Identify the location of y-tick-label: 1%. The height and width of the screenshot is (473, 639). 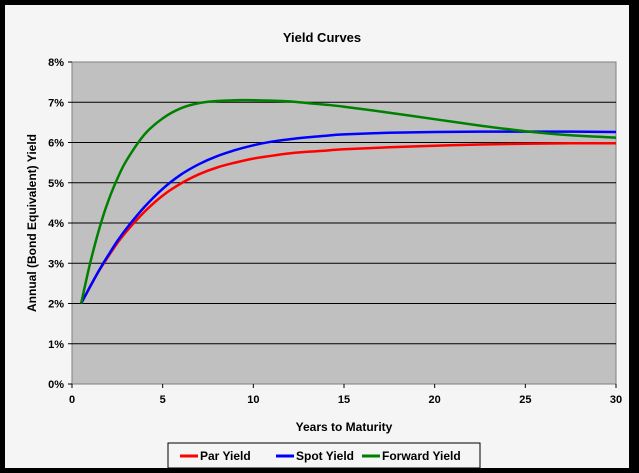
(56, 345).